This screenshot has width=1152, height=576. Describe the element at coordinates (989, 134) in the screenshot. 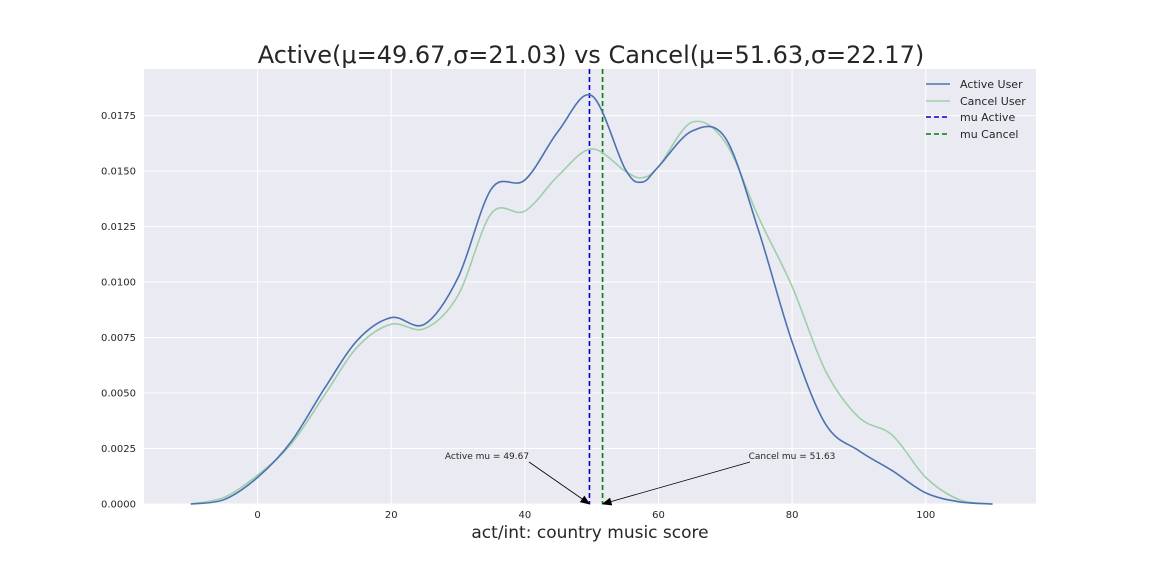

I see `legend-label-mu-cancel: mu Cancel` at that location.